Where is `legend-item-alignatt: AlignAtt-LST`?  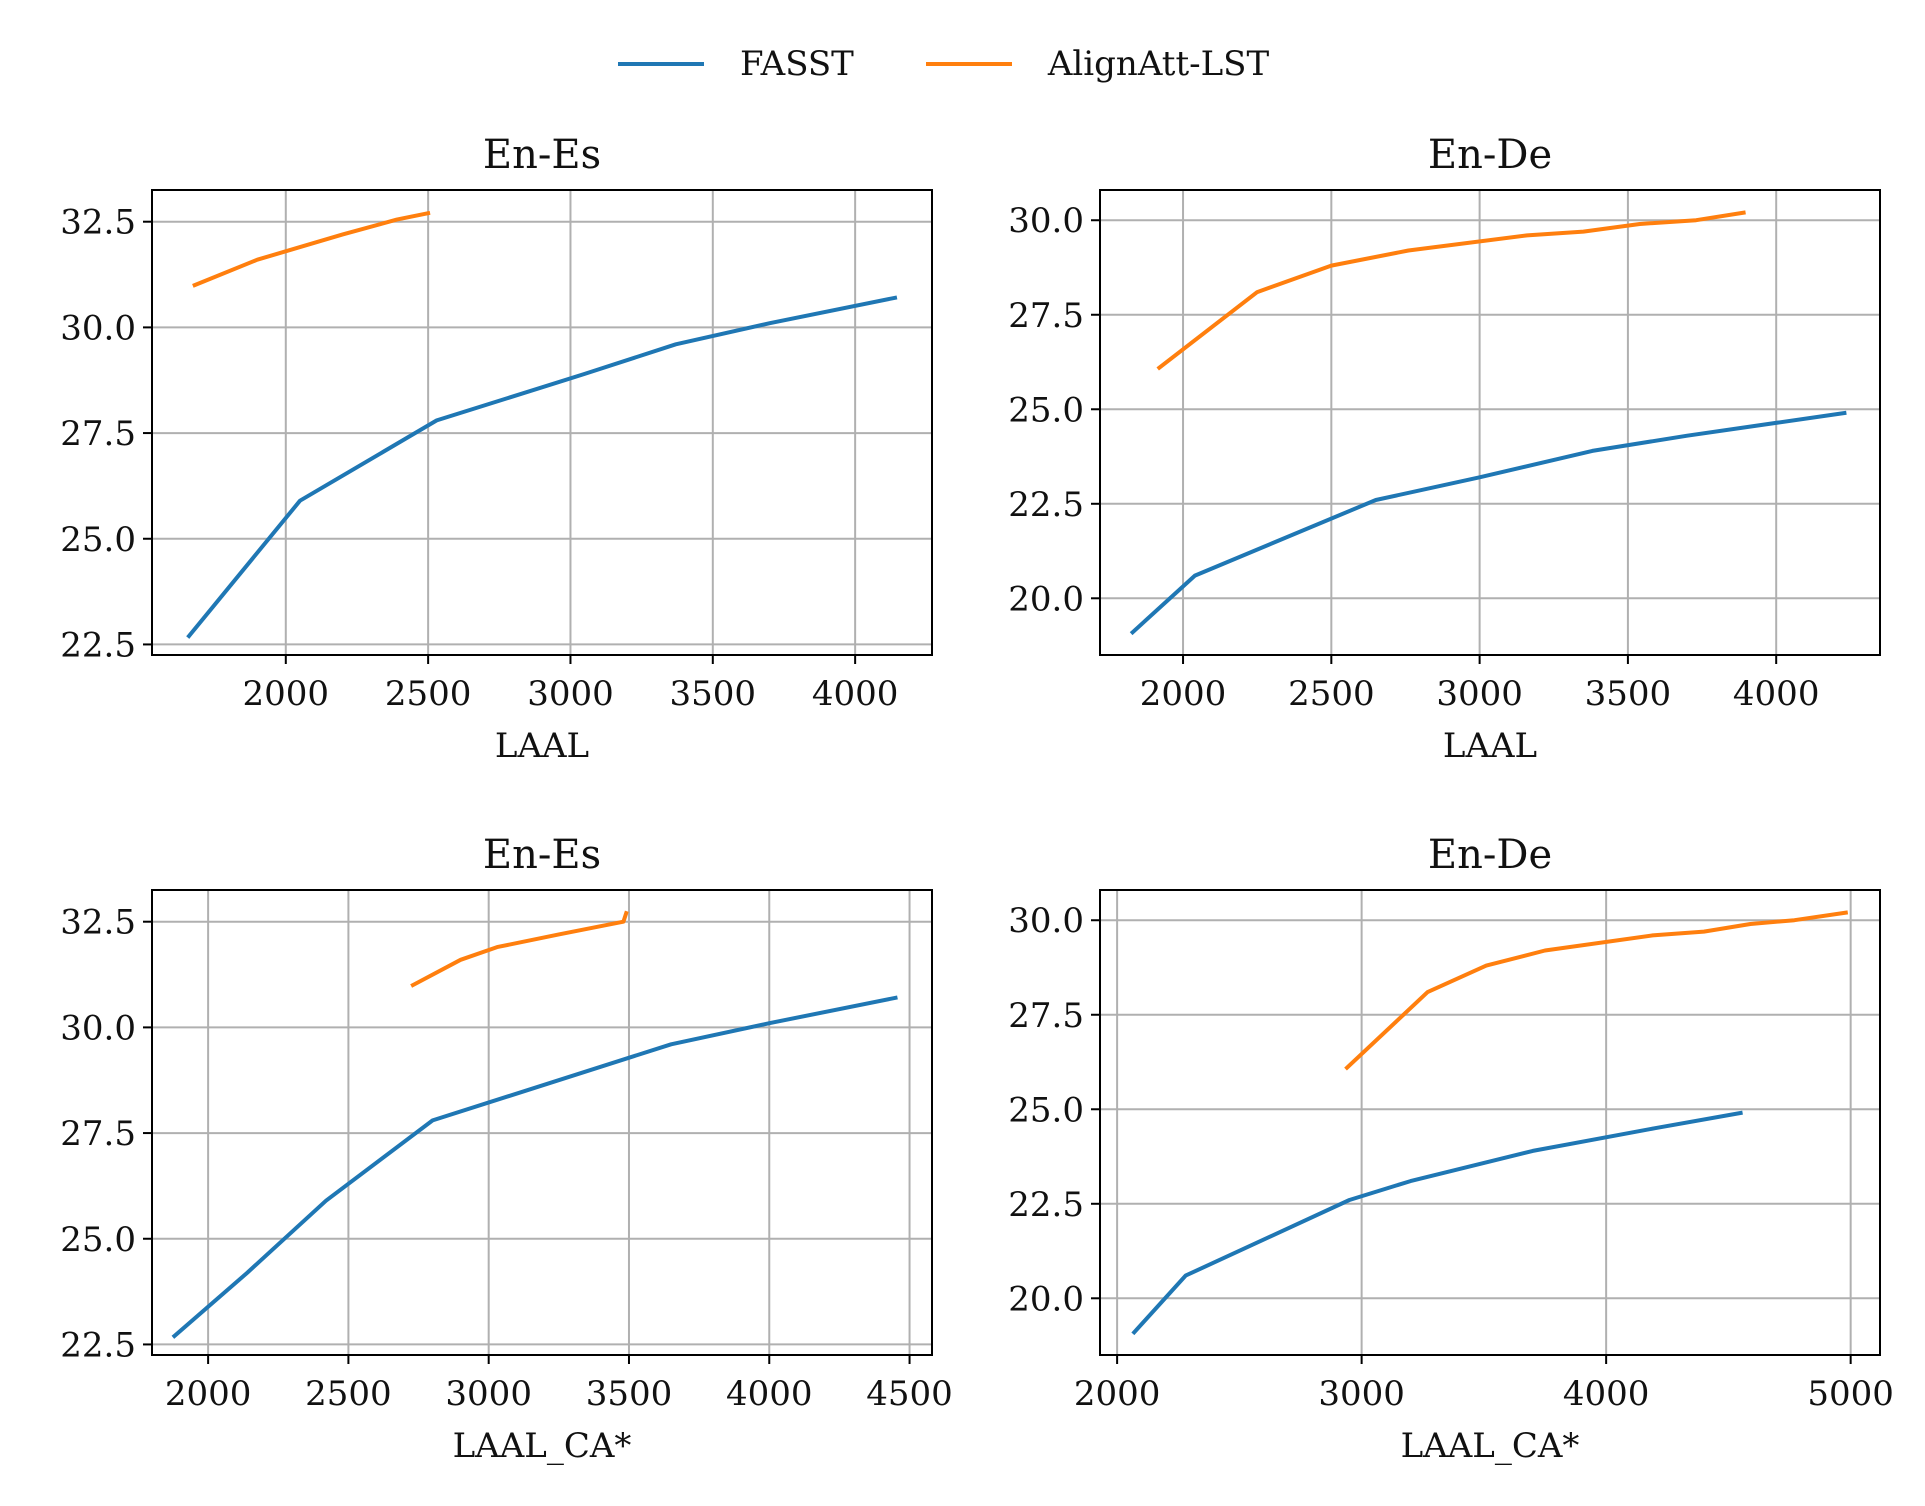 legend-item-alignatt: AlignAtt-LST is located at coordinates (1097, 64).